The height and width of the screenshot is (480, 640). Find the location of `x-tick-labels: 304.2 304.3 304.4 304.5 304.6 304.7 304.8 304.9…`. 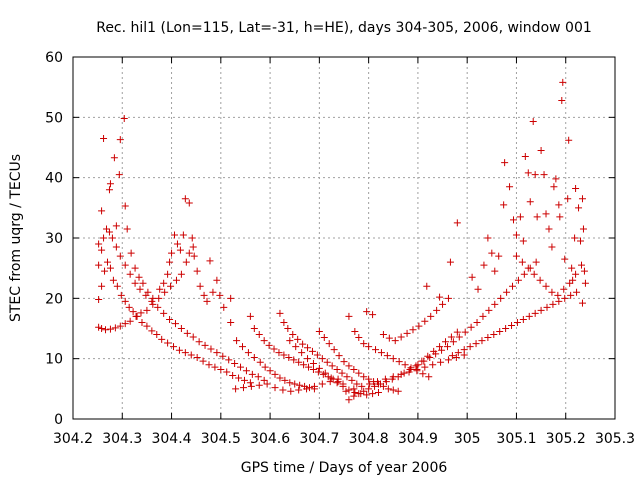

x-tick-labels: 304.2 304.3 304.4 304.5 304.6 304.7 304.8 304.9… is located at coordinates (344, 439).